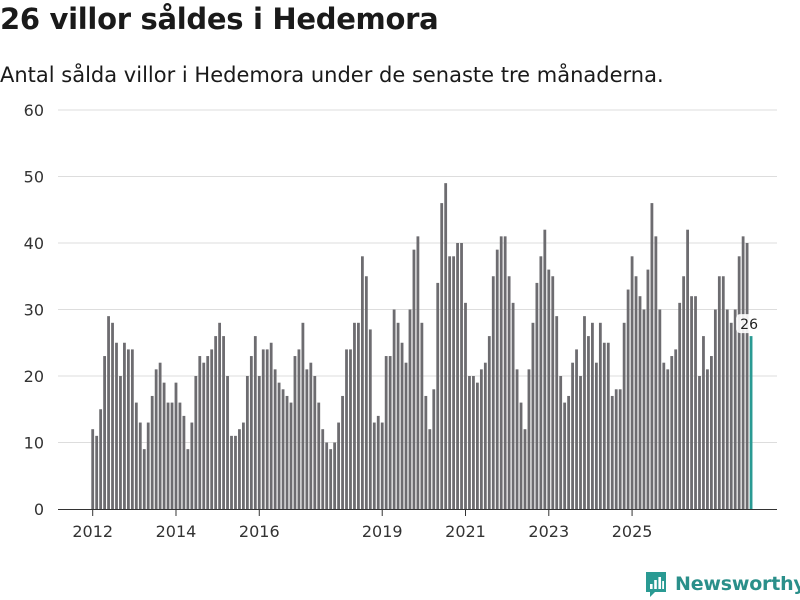  I want to click on data-label: 26, so click(749, 325).